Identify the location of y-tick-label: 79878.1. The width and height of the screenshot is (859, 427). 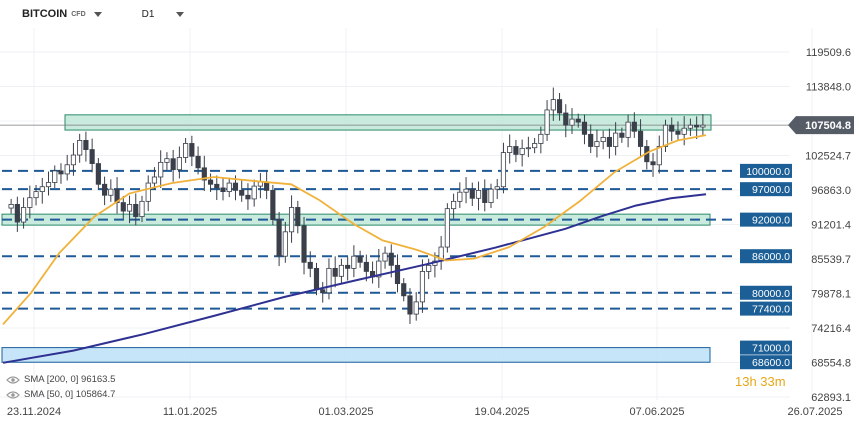
(831, 294).